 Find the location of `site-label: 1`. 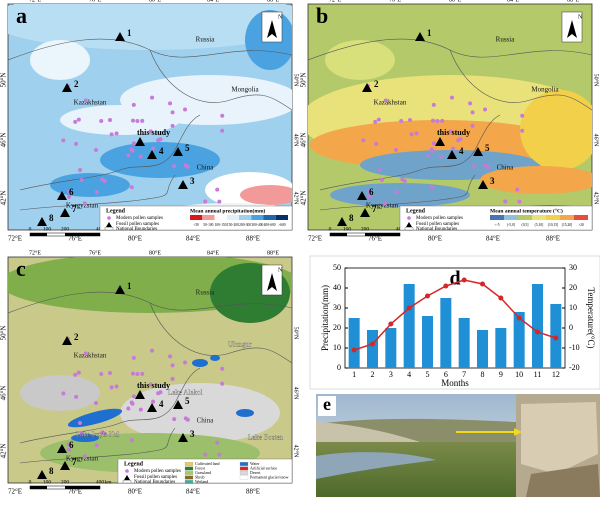

site-label: 1 is located at coordinates (429, 33).